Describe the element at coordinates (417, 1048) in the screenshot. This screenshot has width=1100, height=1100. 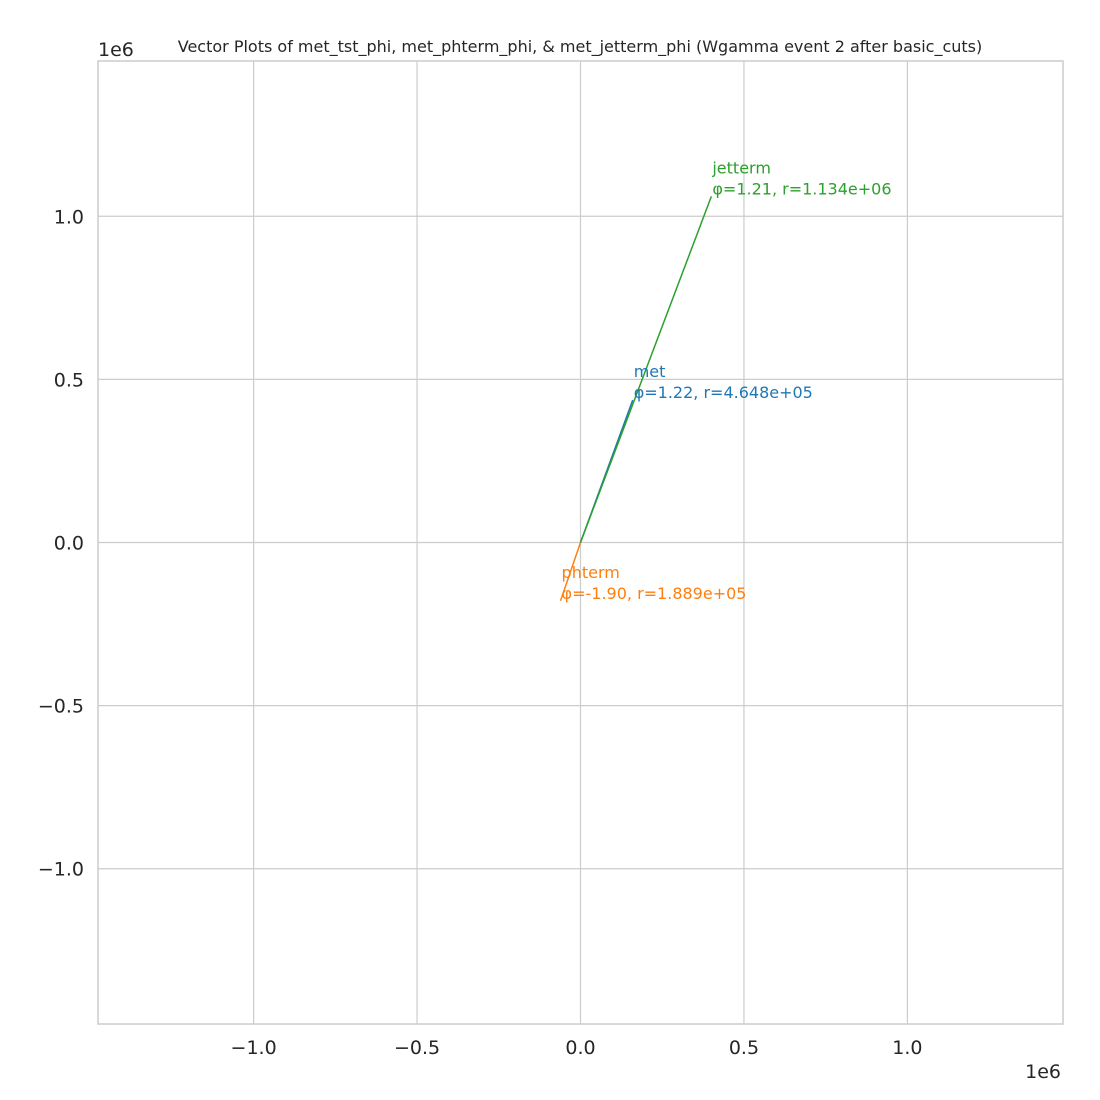
I see `x-tick-label: −0.5` at that location.